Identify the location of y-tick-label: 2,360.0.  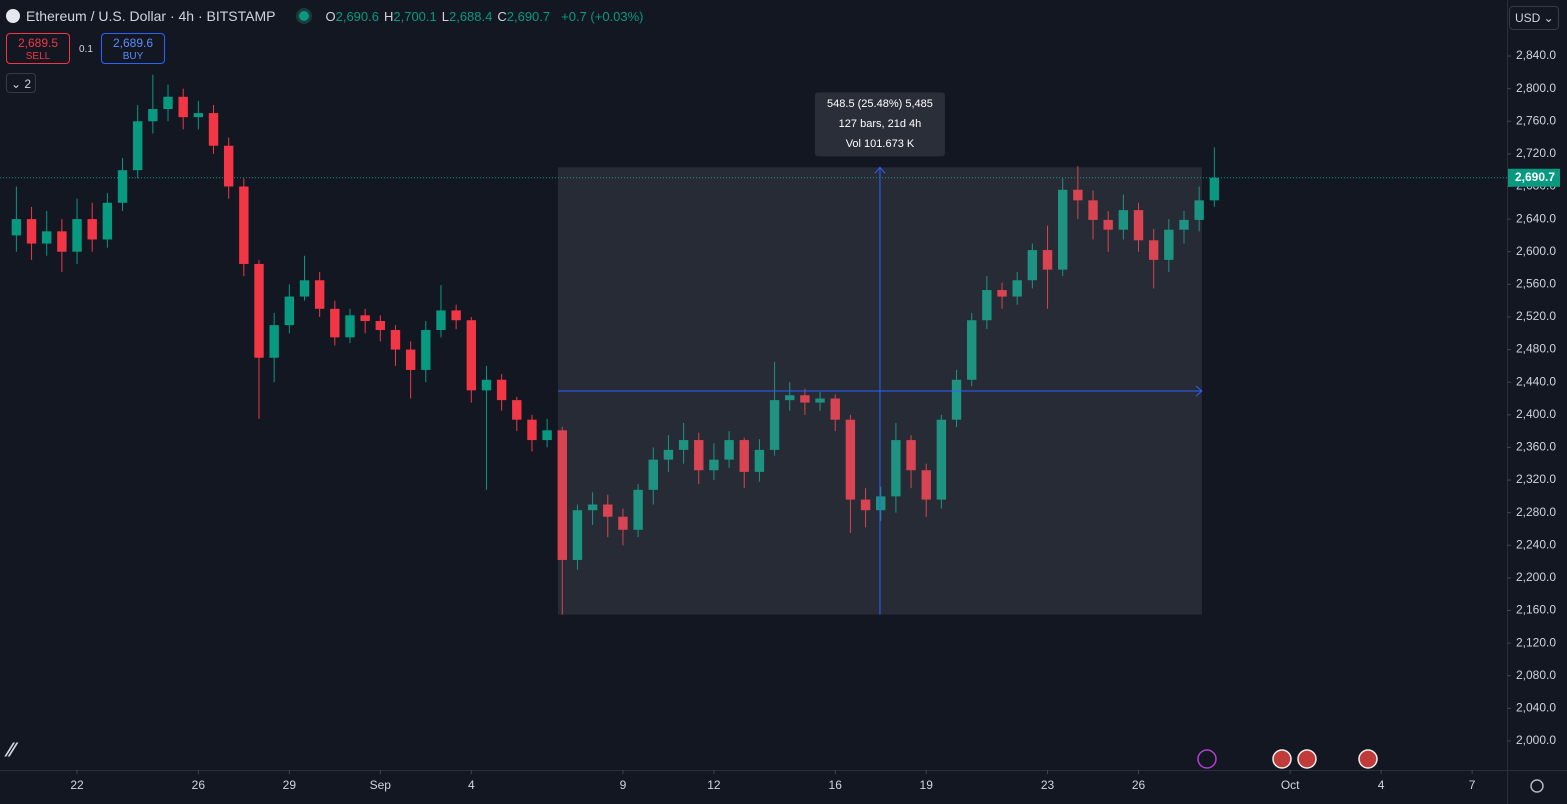
(1536, 447).